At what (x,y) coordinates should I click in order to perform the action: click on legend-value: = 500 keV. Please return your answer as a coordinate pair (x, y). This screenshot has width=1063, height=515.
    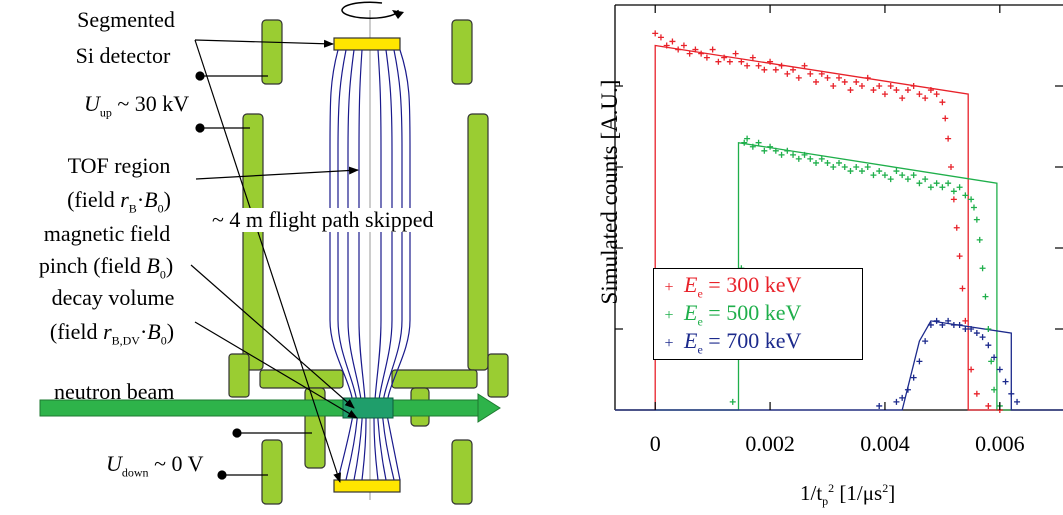
    Looking at the image, I should click on (752, 312).